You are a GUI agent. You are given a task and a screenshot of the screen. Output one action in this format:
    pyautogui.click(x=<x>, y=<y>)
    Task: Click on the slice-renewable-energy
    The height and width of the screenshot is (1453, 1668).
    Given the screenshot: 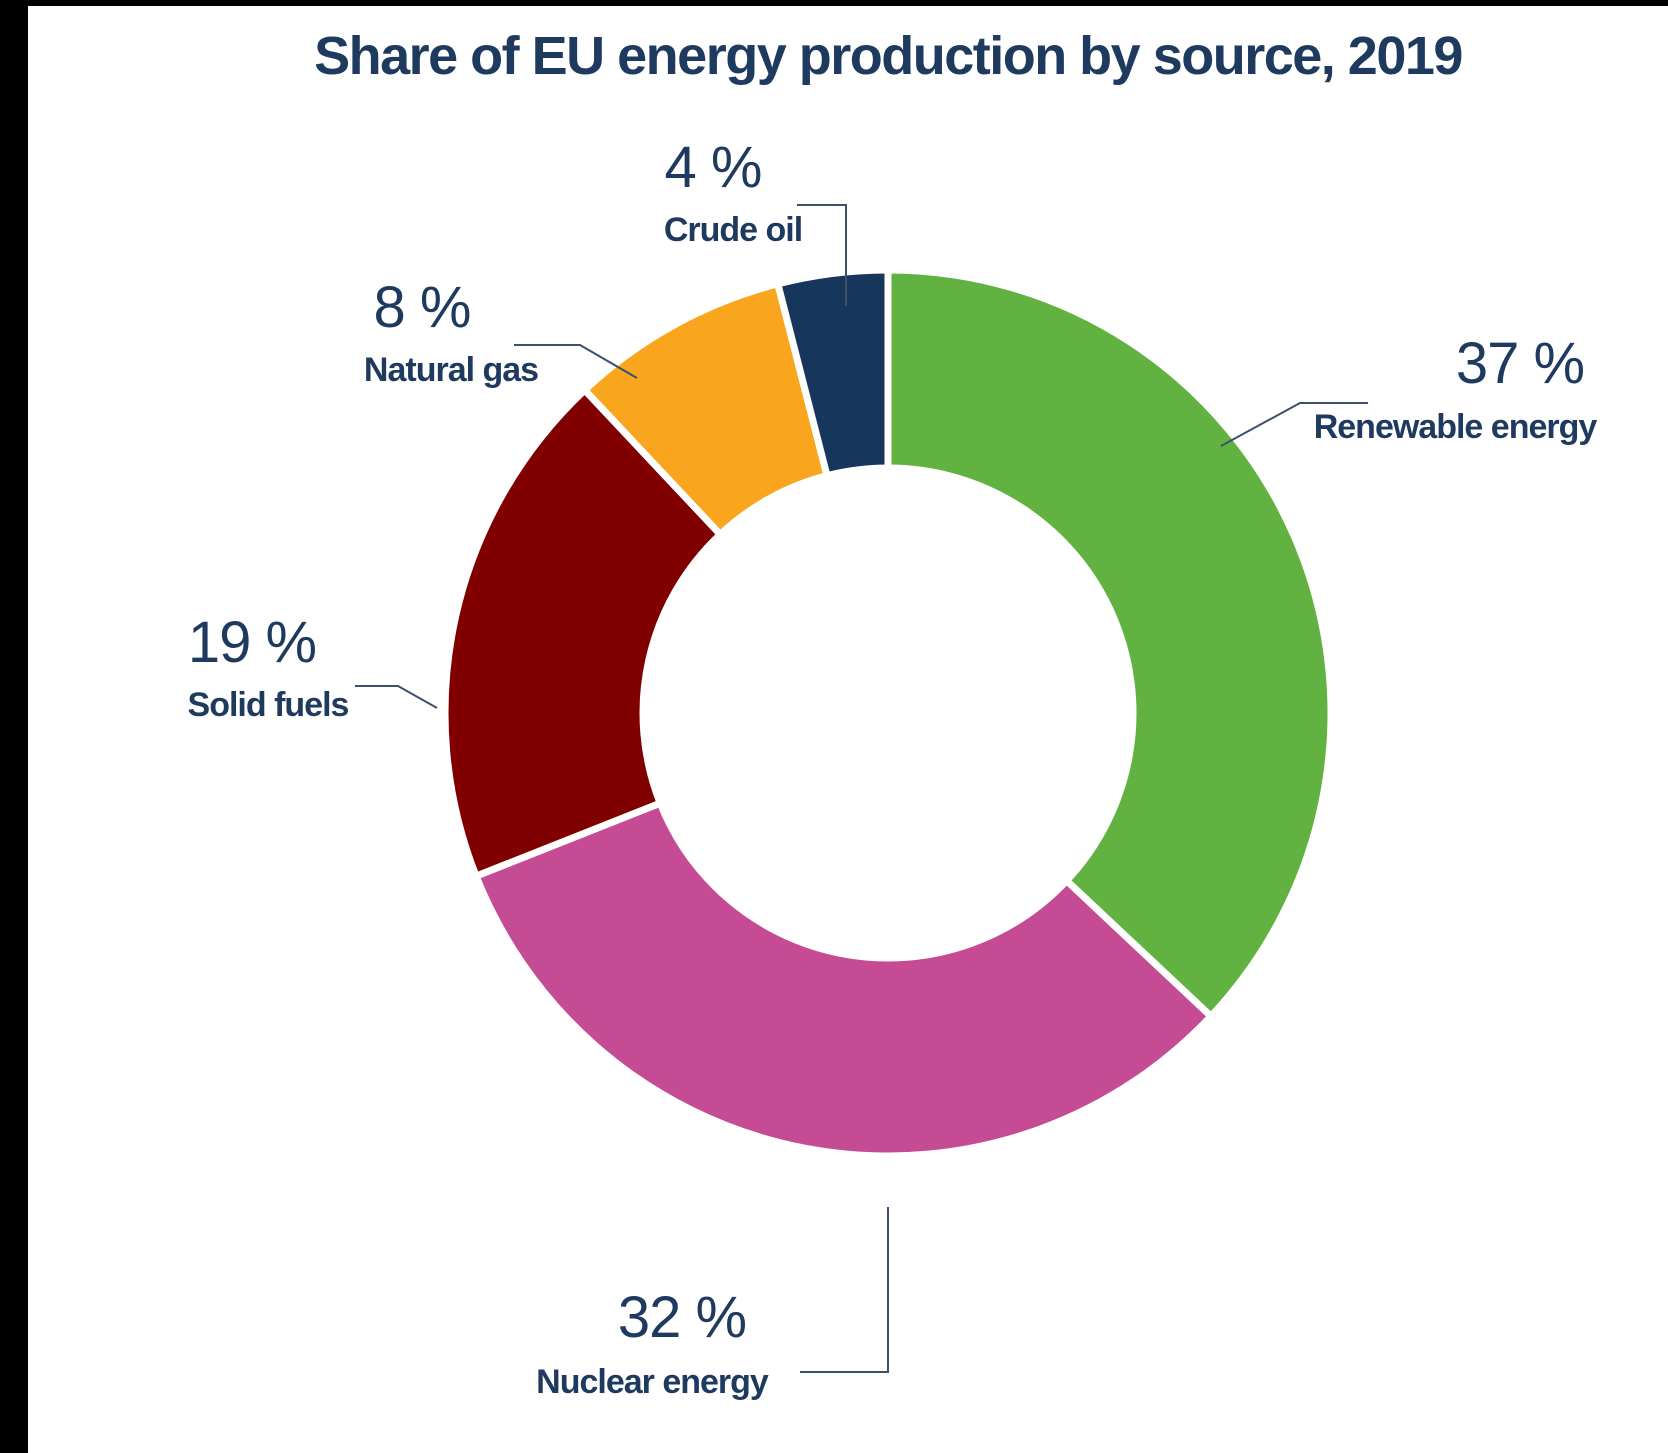 What is the action you would take?
    pyautogui.click(x=1109, y=644)
    